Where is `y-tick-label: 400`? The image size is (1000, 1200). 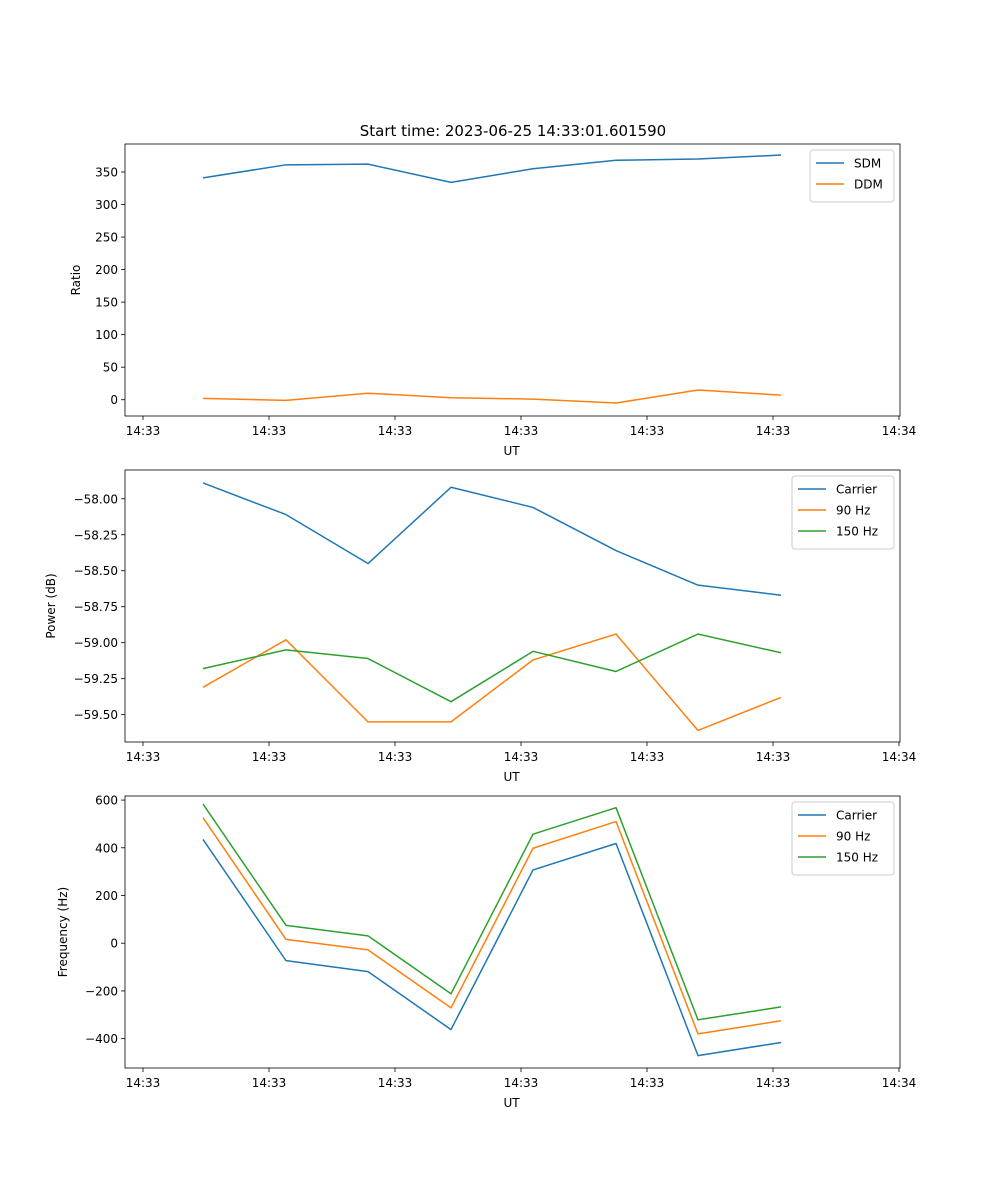
y-tick-label: 400 is located at coordinates (106, 848).